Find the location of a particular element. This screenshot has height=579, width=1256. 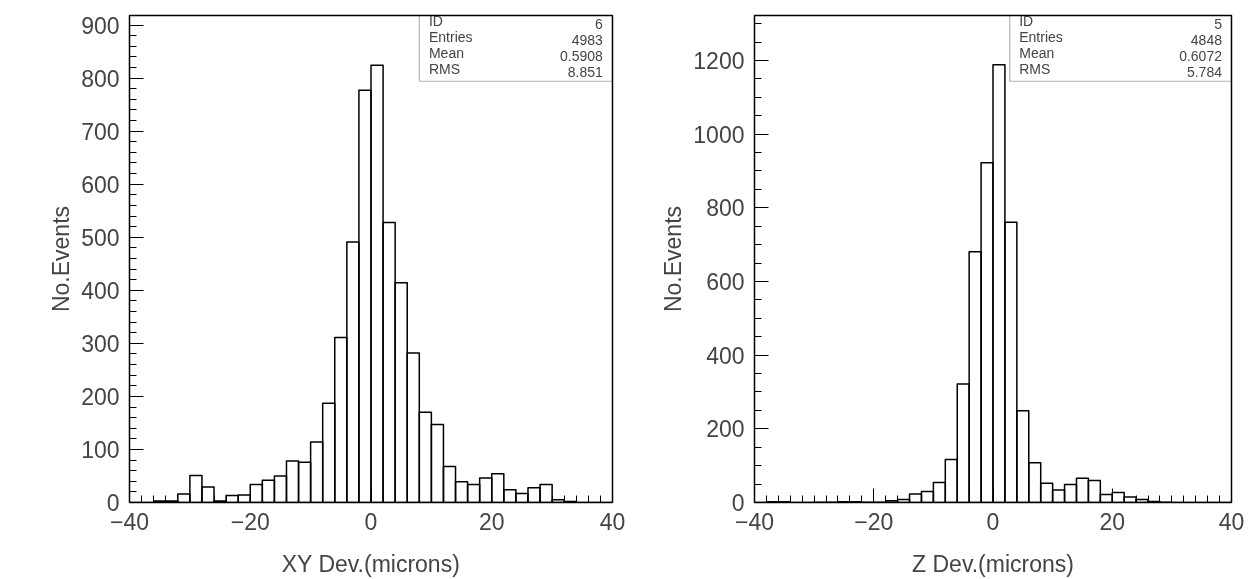

y-tick-label: 500 is located at coordinates (100, 237).